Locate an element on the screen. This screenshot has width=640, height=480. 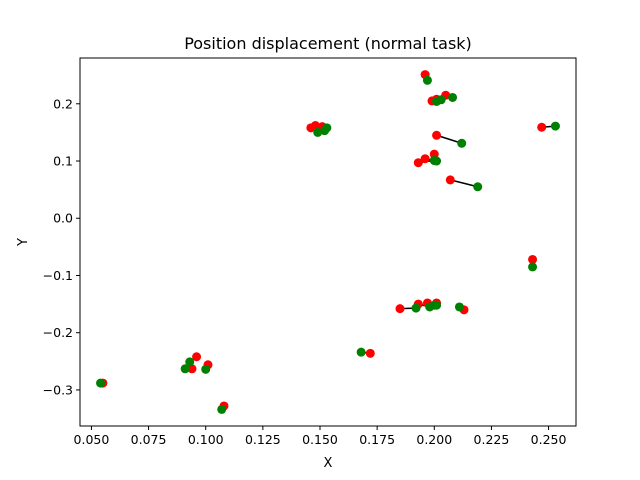
x-tick-label: 0.050 is located at coordinates (92, 439).